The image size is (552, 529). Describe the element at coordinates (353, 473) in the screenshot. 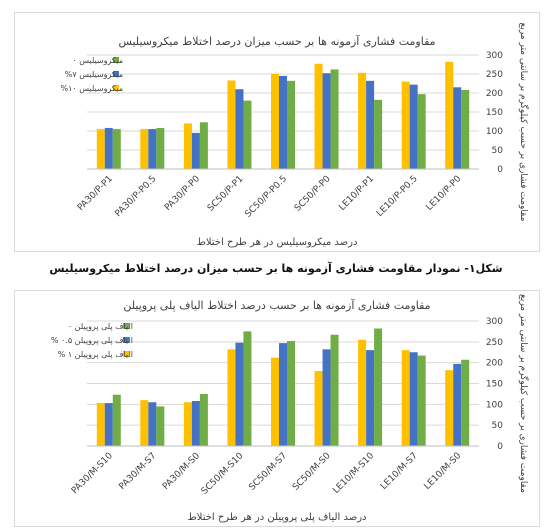

I see `x-tick-label: LE10/M-S10` at that location.